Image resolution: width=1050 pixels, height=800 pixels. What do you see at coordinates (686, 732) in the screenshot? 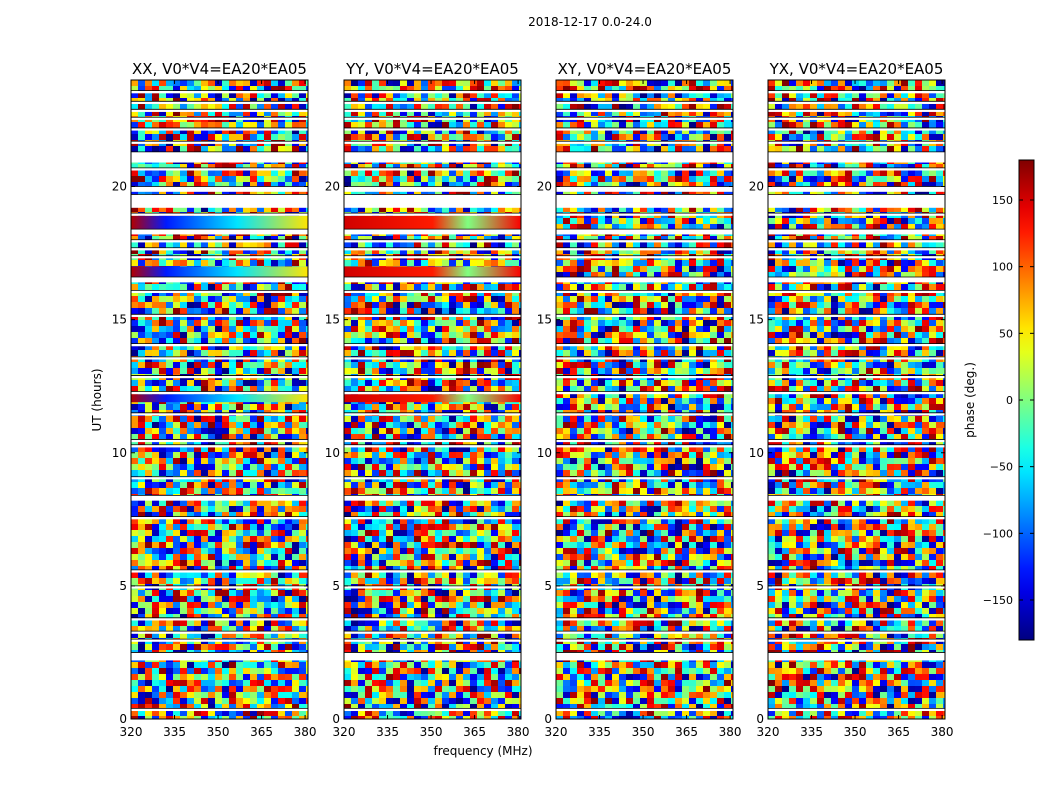
I see `x-tick-label: 365` at bounding box center [686, 732].